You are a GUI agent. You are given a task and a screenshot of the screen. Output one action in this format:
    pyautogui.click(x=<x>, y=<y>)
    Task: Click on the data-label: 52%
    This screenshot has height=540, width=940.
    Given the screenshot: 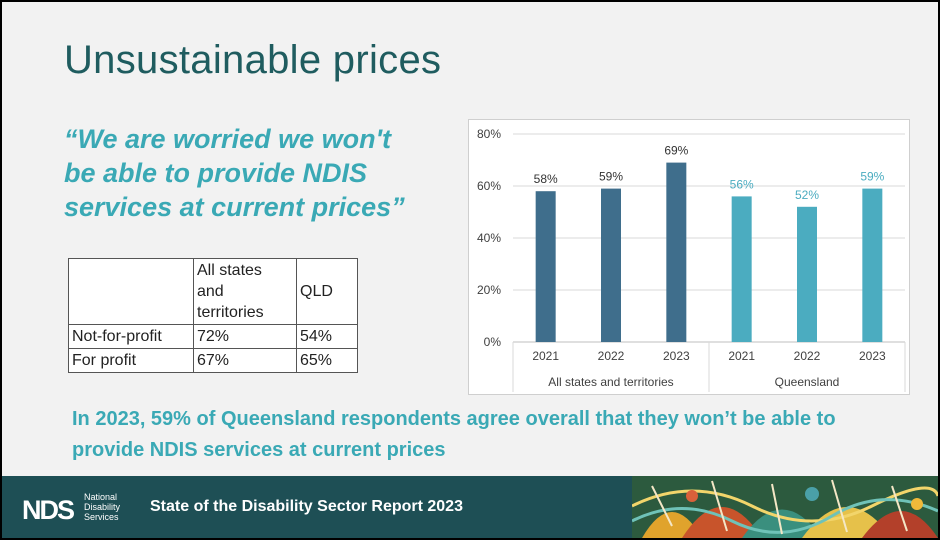 What is the action you would take?
    pyautogui.click(x=807, y=195)
    